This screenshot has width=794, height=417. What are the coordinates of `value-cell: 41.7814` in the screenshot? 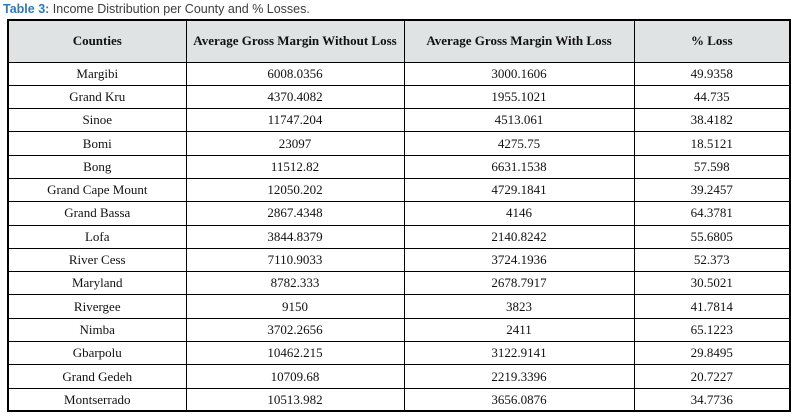 It's located at (712, 306).